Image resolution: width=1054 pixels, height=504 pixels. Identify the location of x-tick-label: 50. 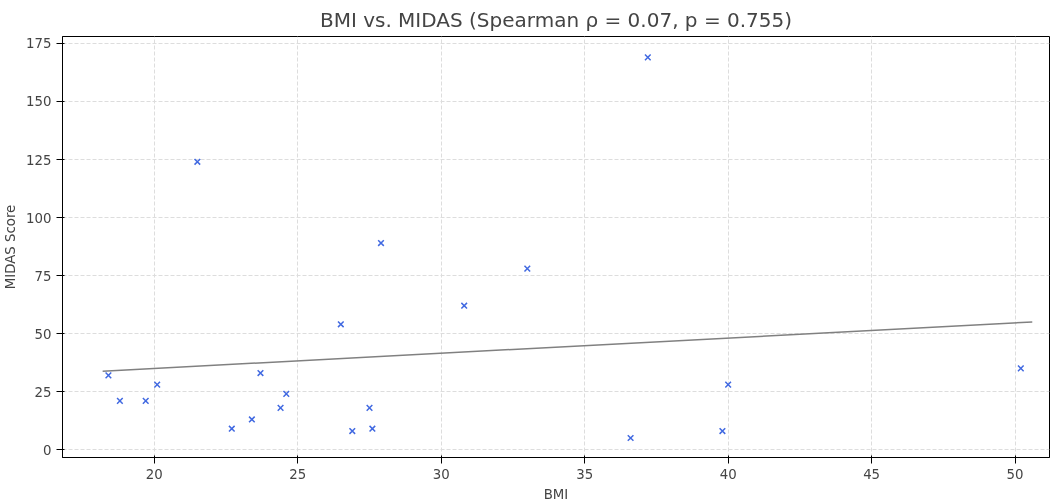
(1015, 474).